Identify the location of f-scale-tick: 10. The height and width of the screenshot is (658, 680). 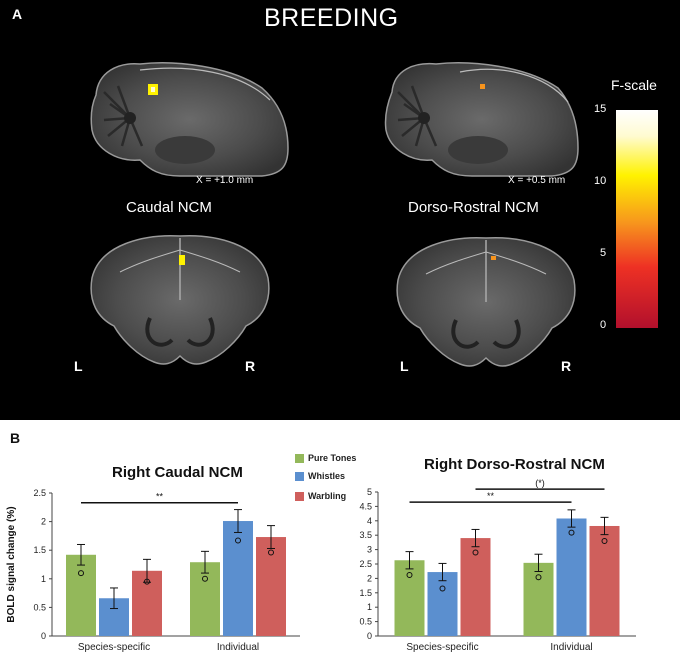
(600, 181).